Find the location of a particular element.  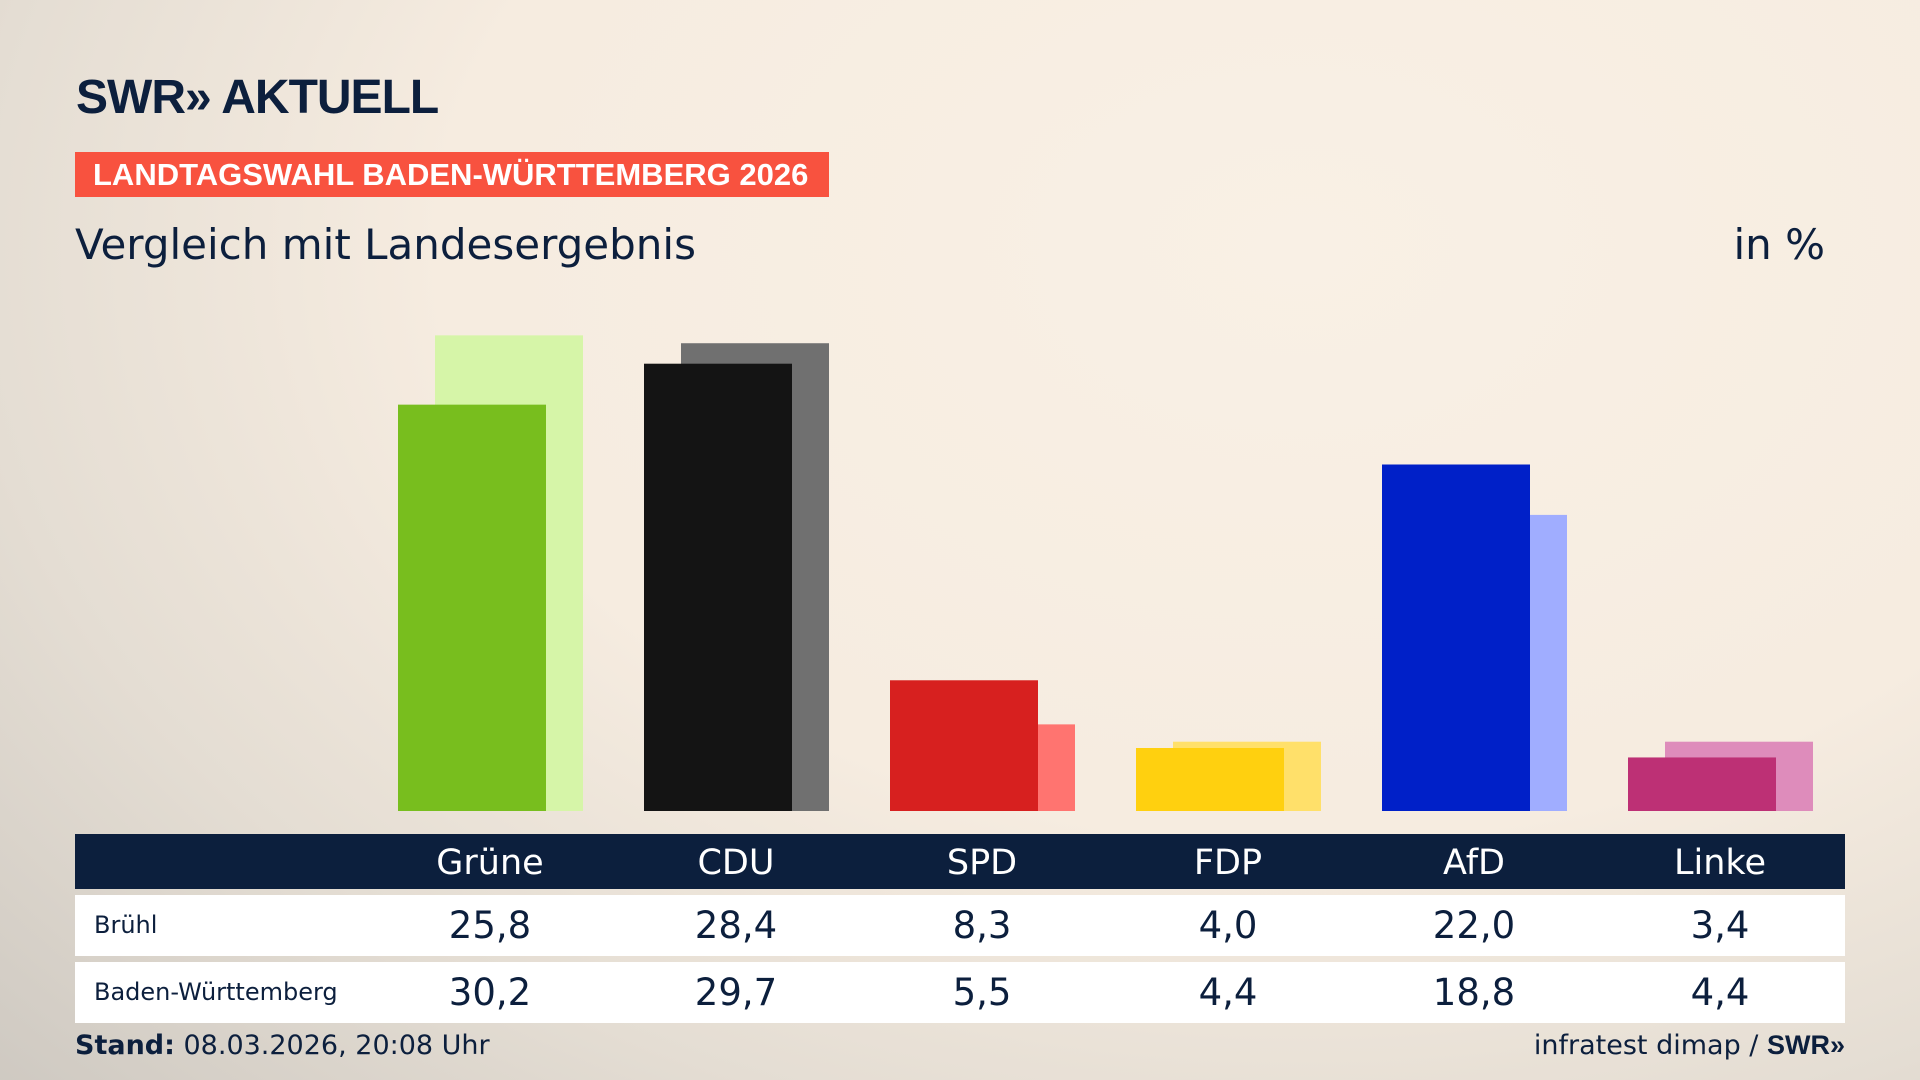

local-bar-cdu is located at coordinates (718, 587).